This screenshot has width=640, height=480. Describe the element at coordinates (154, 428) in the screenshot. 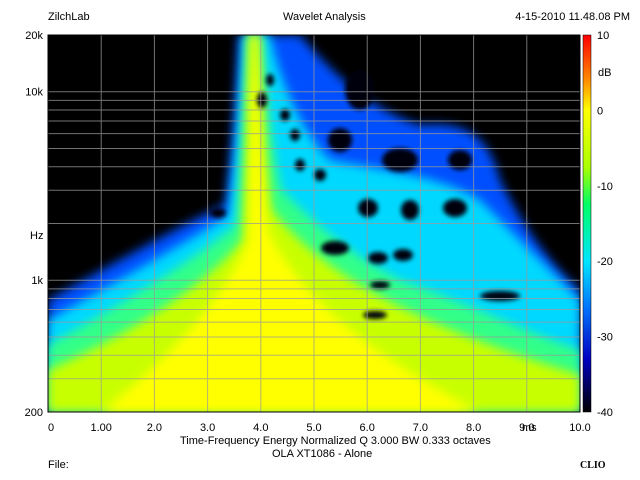

I see `x-tick-label: 2.0` at that location.